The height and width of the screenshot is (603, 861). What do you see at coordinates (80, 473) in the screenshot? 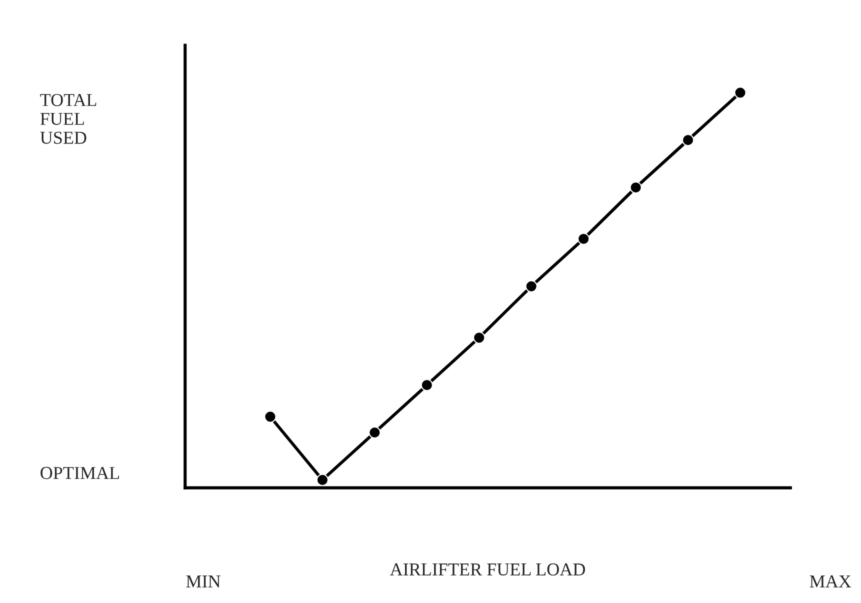
I see `text: OPTIMAL` at bounding box center [80, 473].